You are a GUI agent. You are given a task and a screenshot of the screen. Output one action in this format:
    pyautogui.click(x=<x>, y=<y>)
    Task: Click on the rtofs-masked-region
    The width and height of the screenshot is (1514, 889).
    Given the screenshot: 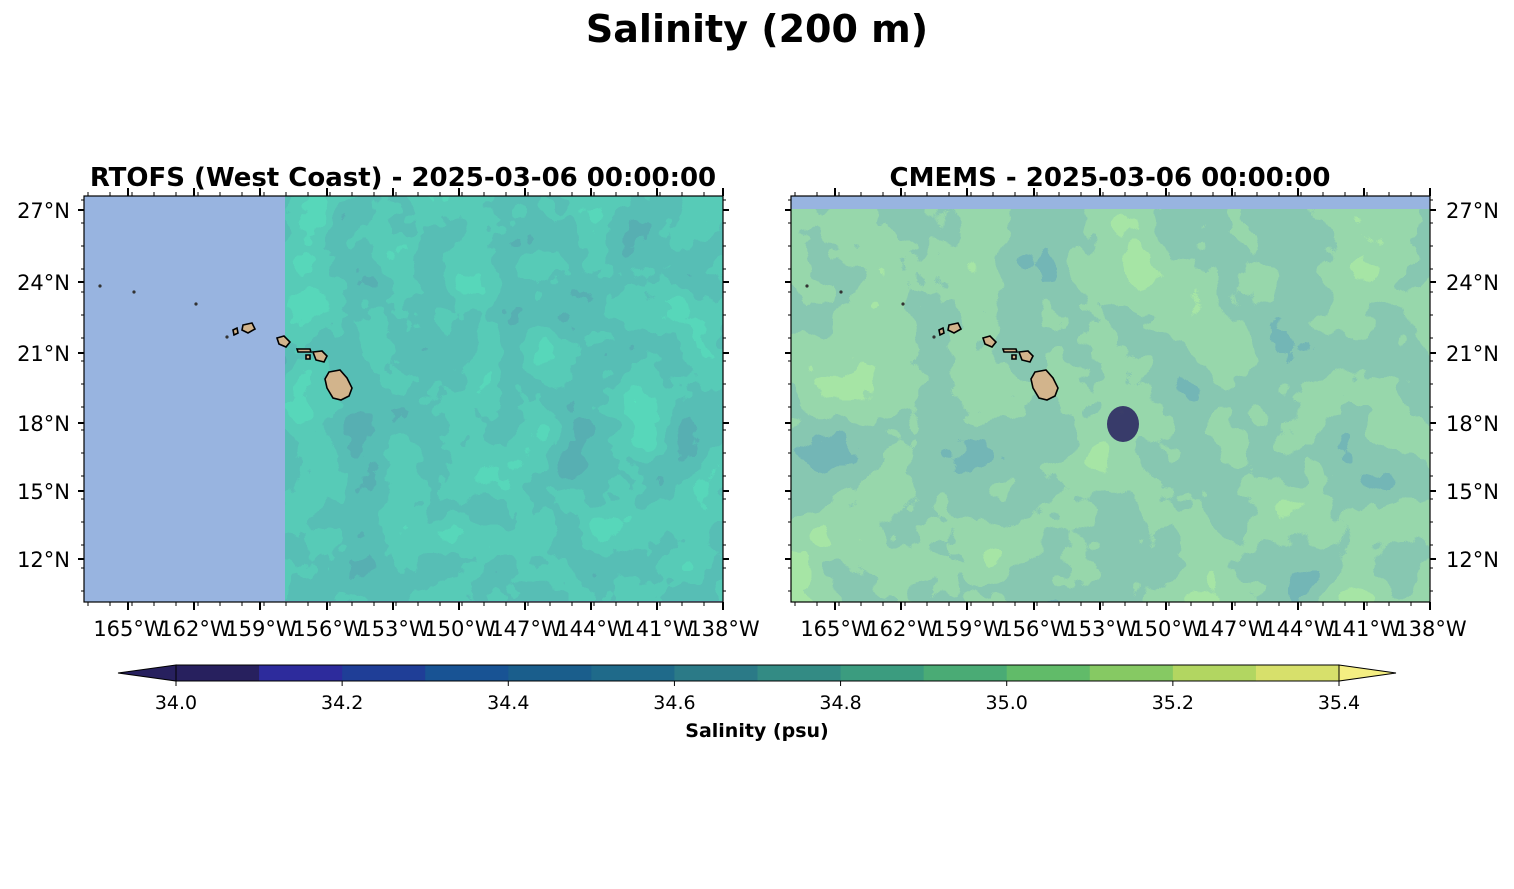 What is the action you would take?
    pyautogui.click(x=184, y=399)
    